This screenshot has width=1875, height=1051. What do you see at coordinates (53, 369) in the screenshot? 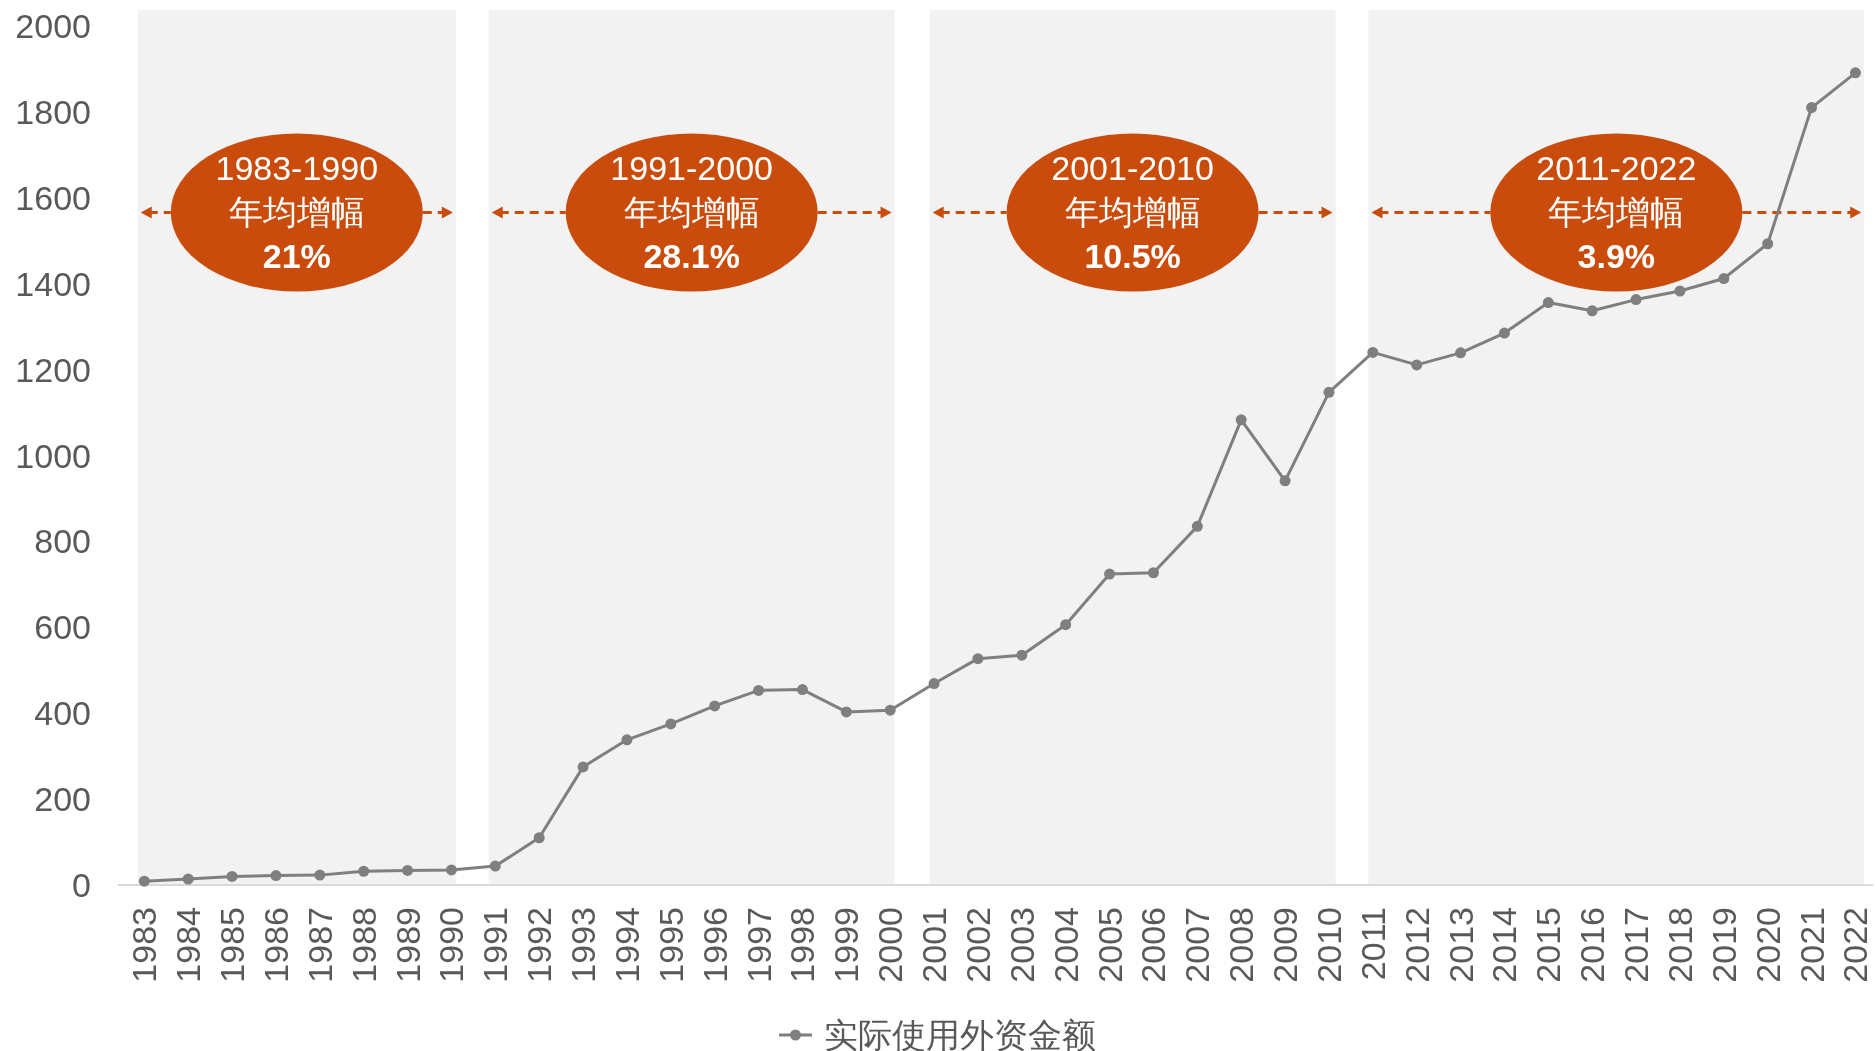
I see `y-tick-label: 1200` at bounding box center [53, 369].